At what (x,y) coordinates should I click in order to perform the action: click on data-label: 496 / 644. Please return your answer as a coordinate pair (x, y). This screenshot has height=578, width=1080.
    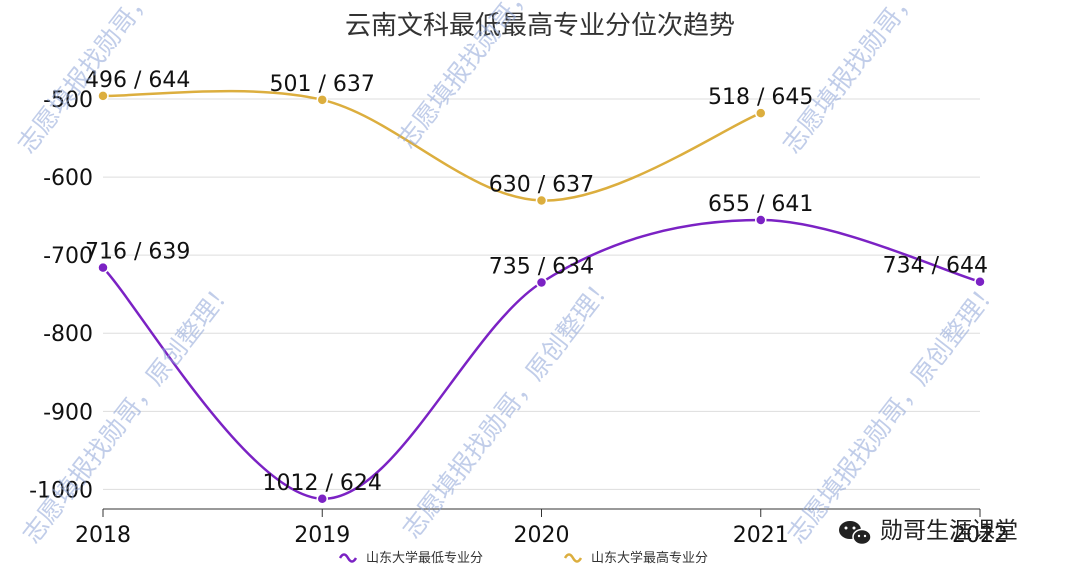
    Looking at the image, I should click on (137, 80).